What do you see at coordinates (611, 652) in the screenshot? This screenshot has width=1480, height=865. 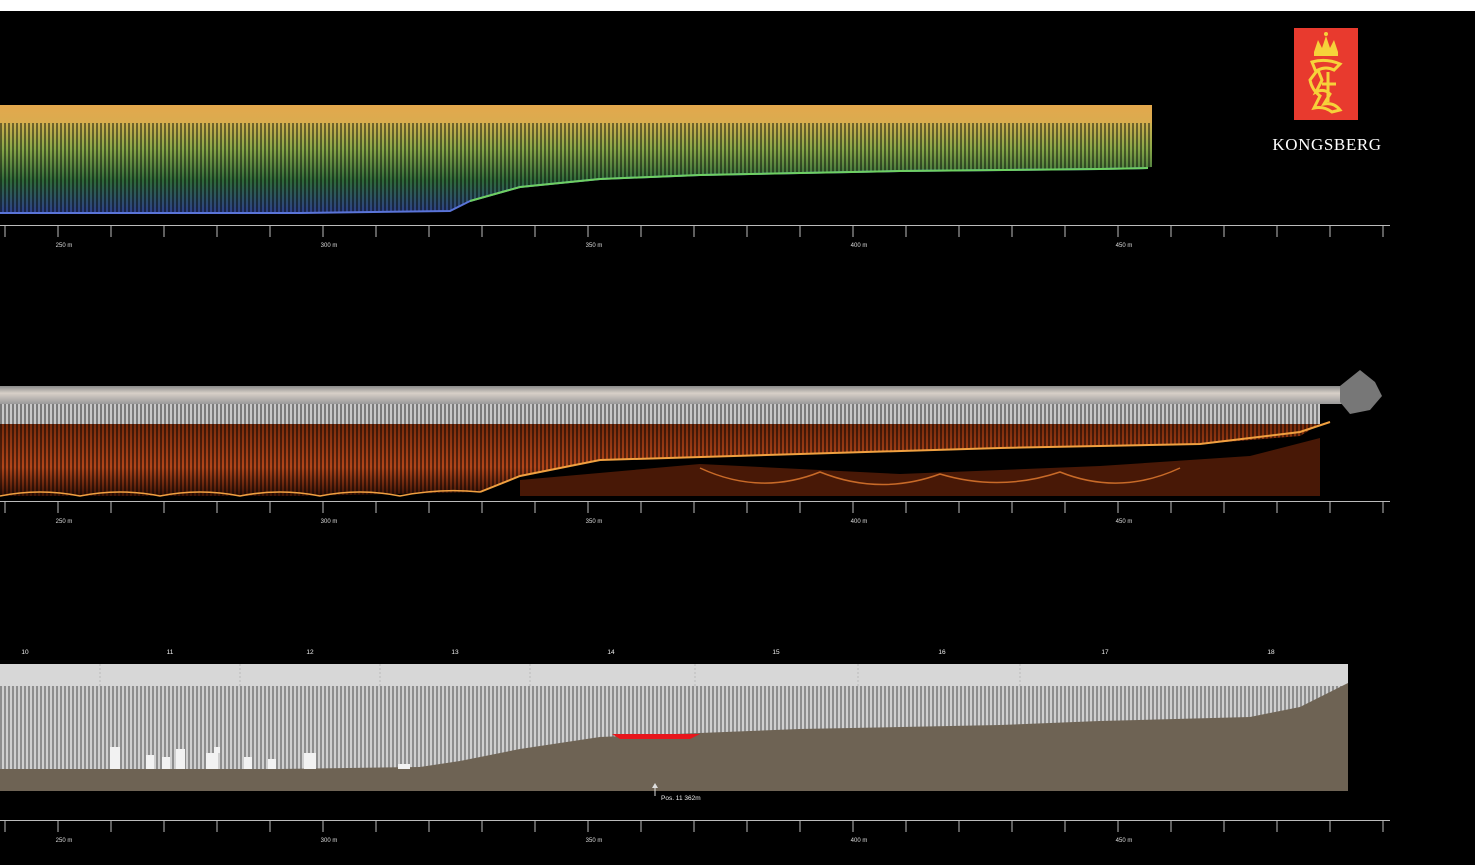 I see `pillar-label: 14` at bounding box center [611, 652].